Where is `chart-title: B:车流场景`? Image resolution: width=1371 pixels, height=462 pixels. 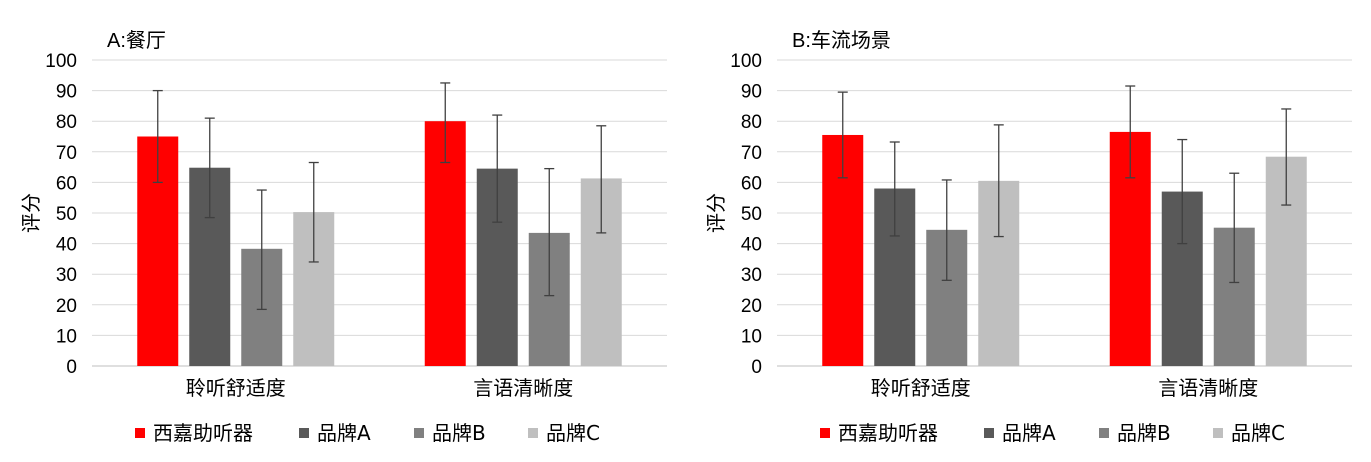 chart-title: B:车流场景 is located at coordinates (841, 40).